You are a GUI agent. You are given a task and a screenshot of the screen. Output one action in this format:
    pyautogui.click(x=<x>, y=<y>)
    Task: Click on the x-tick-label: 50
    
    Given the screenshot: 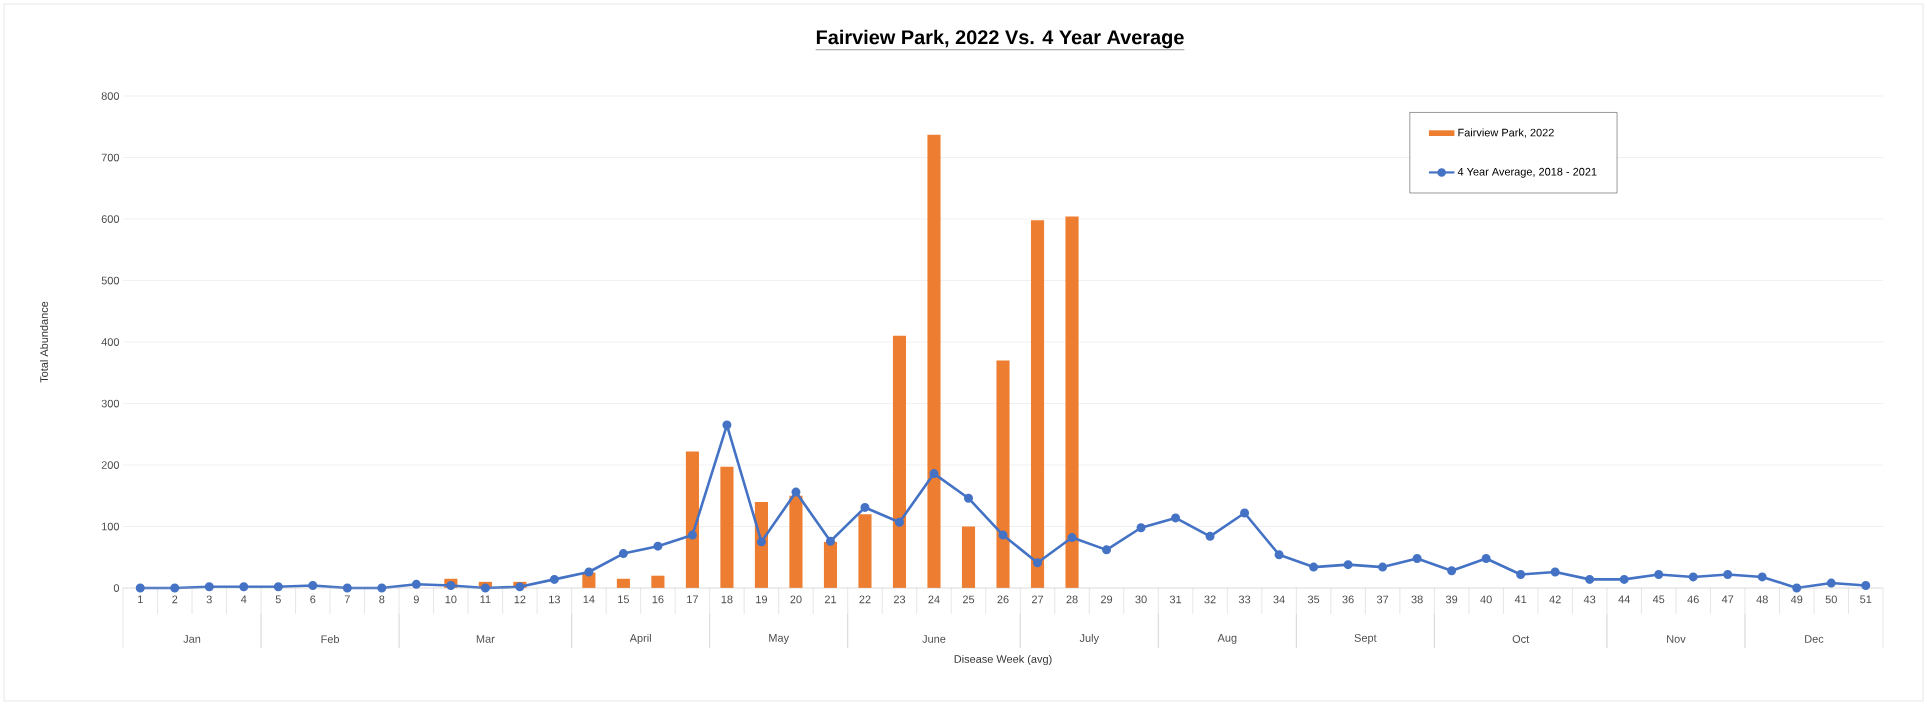 What is the action you would take?
    pyautogui.click(x=1831, y=599)
    